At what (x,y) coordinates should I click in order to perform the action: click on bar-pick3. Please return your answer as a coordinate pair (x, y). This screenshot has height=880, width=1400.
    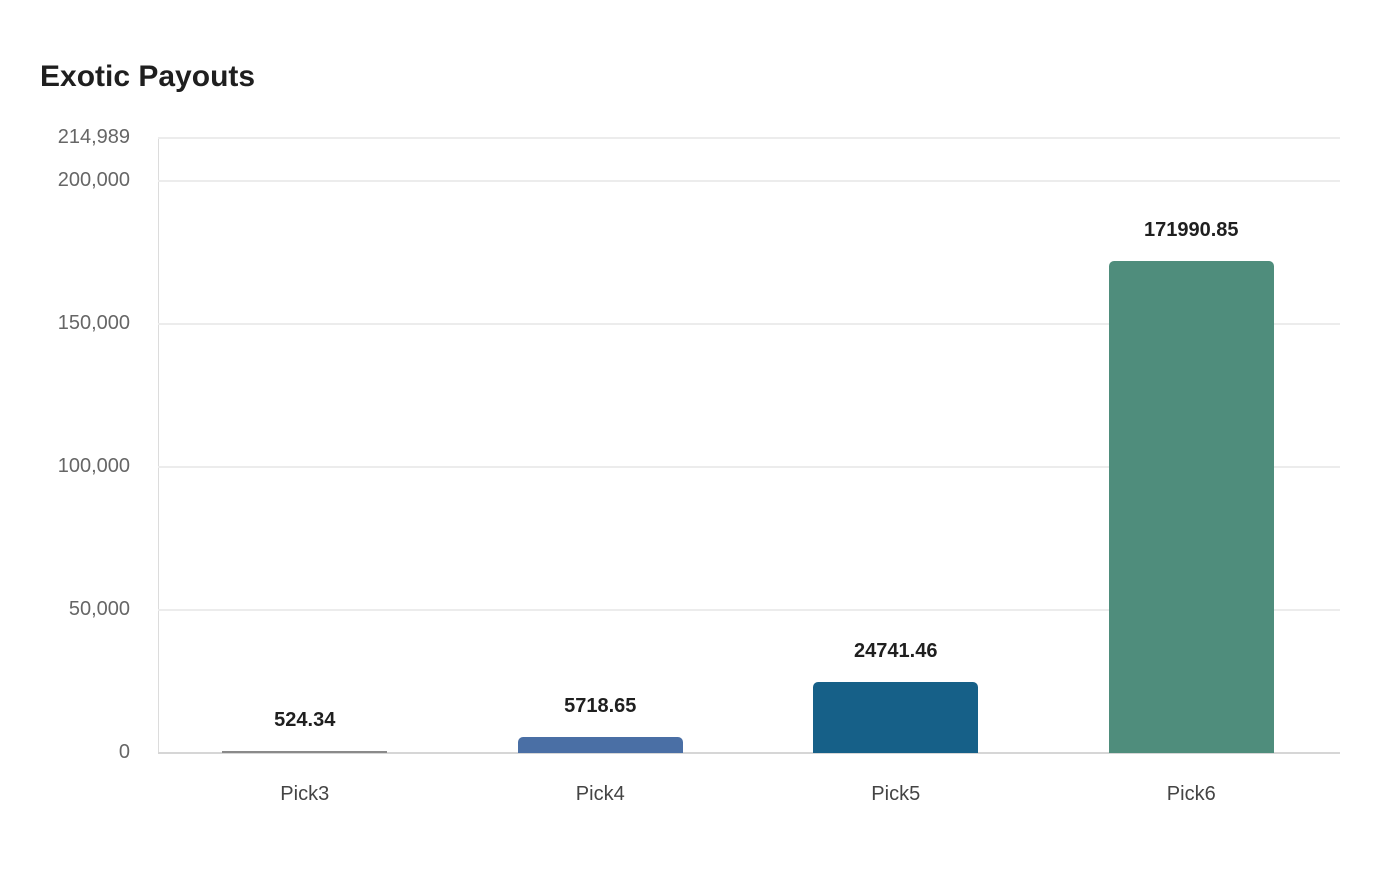
    Looking at the image, I should click on (305, 752).